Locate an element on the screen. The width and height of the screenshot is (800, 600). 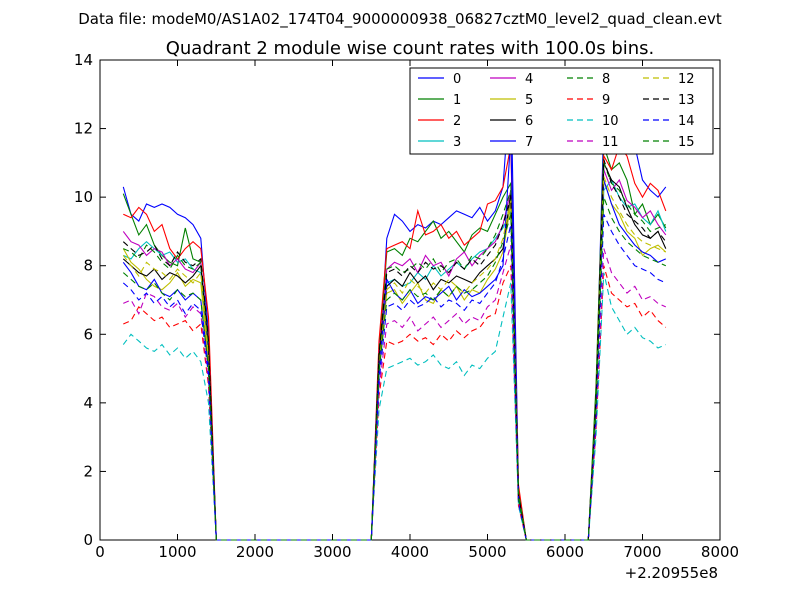
y-tick-label: 6 is located at coordinates (88, 334).